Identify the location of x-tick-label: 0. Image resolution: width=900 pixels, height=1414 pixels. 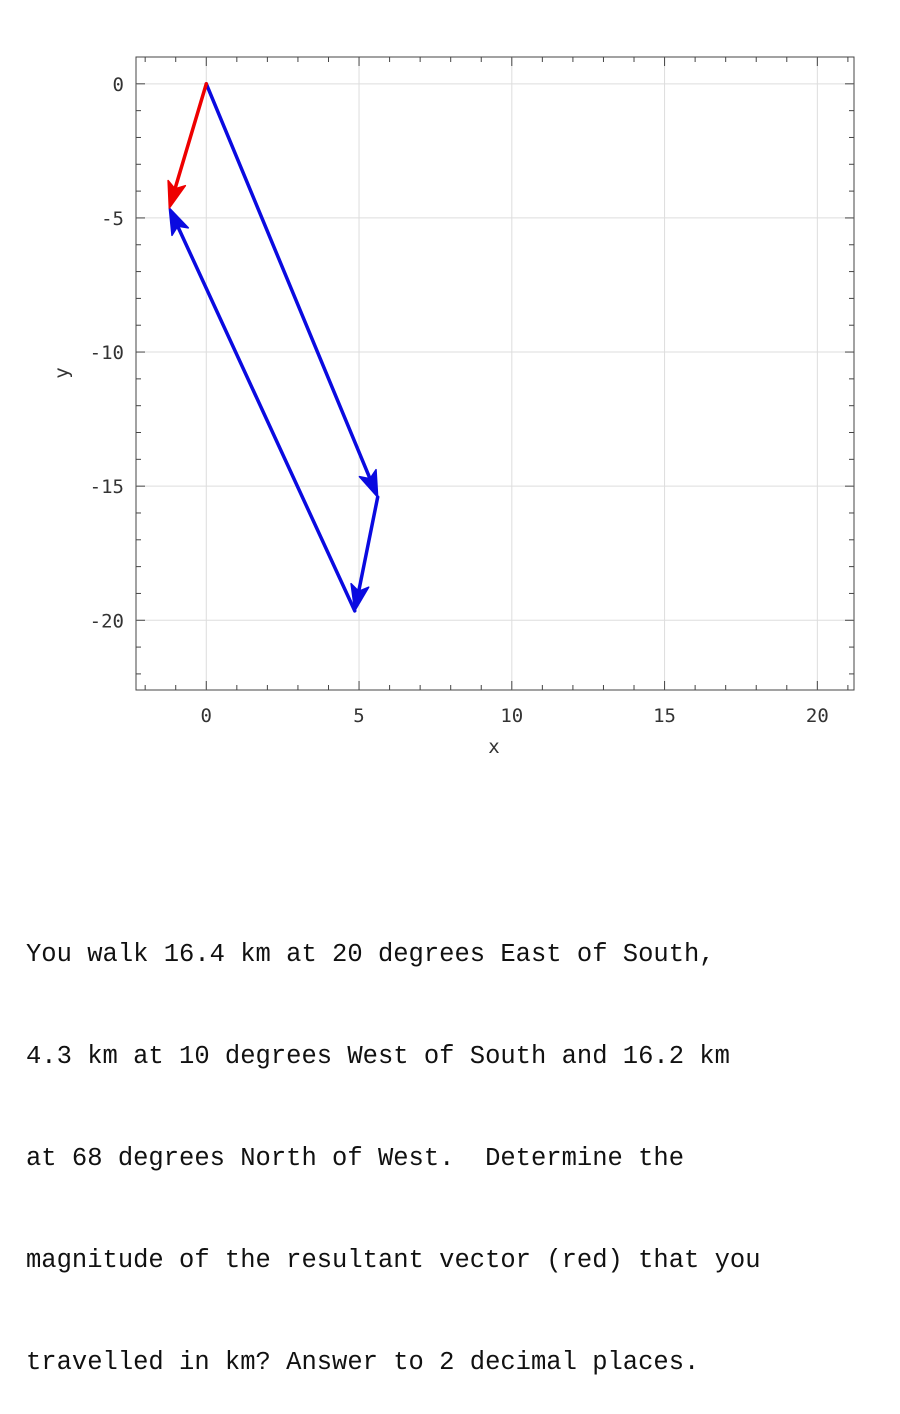
(206, 716).